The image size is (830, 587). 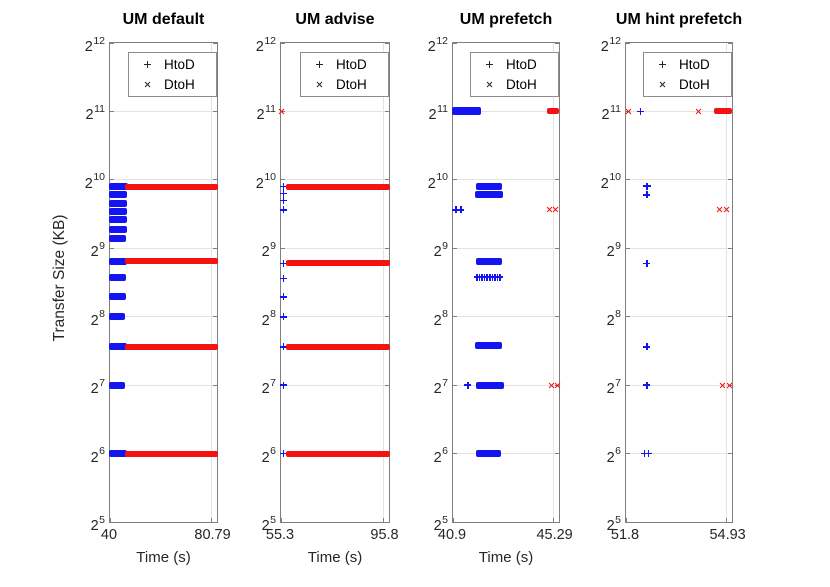 What do you see at coordinates (437, 181) in the screenshot?
I see `y-tick-label: 210` at bounding box center [437, 181].